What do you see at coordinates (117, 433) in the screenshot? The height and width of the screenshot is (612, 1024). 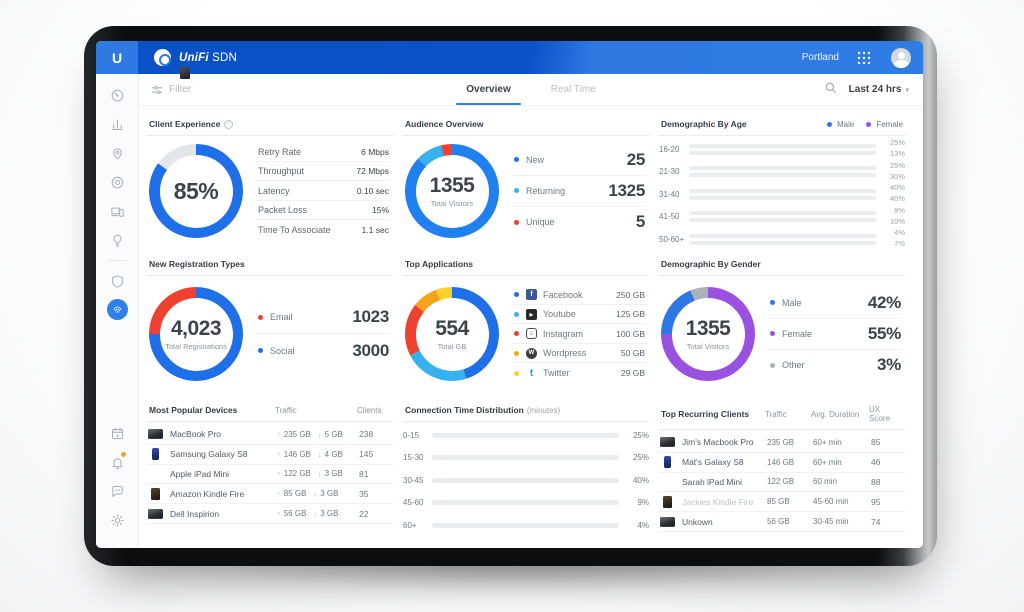 I see `calendar-icon` at bounding box center [117, 433].